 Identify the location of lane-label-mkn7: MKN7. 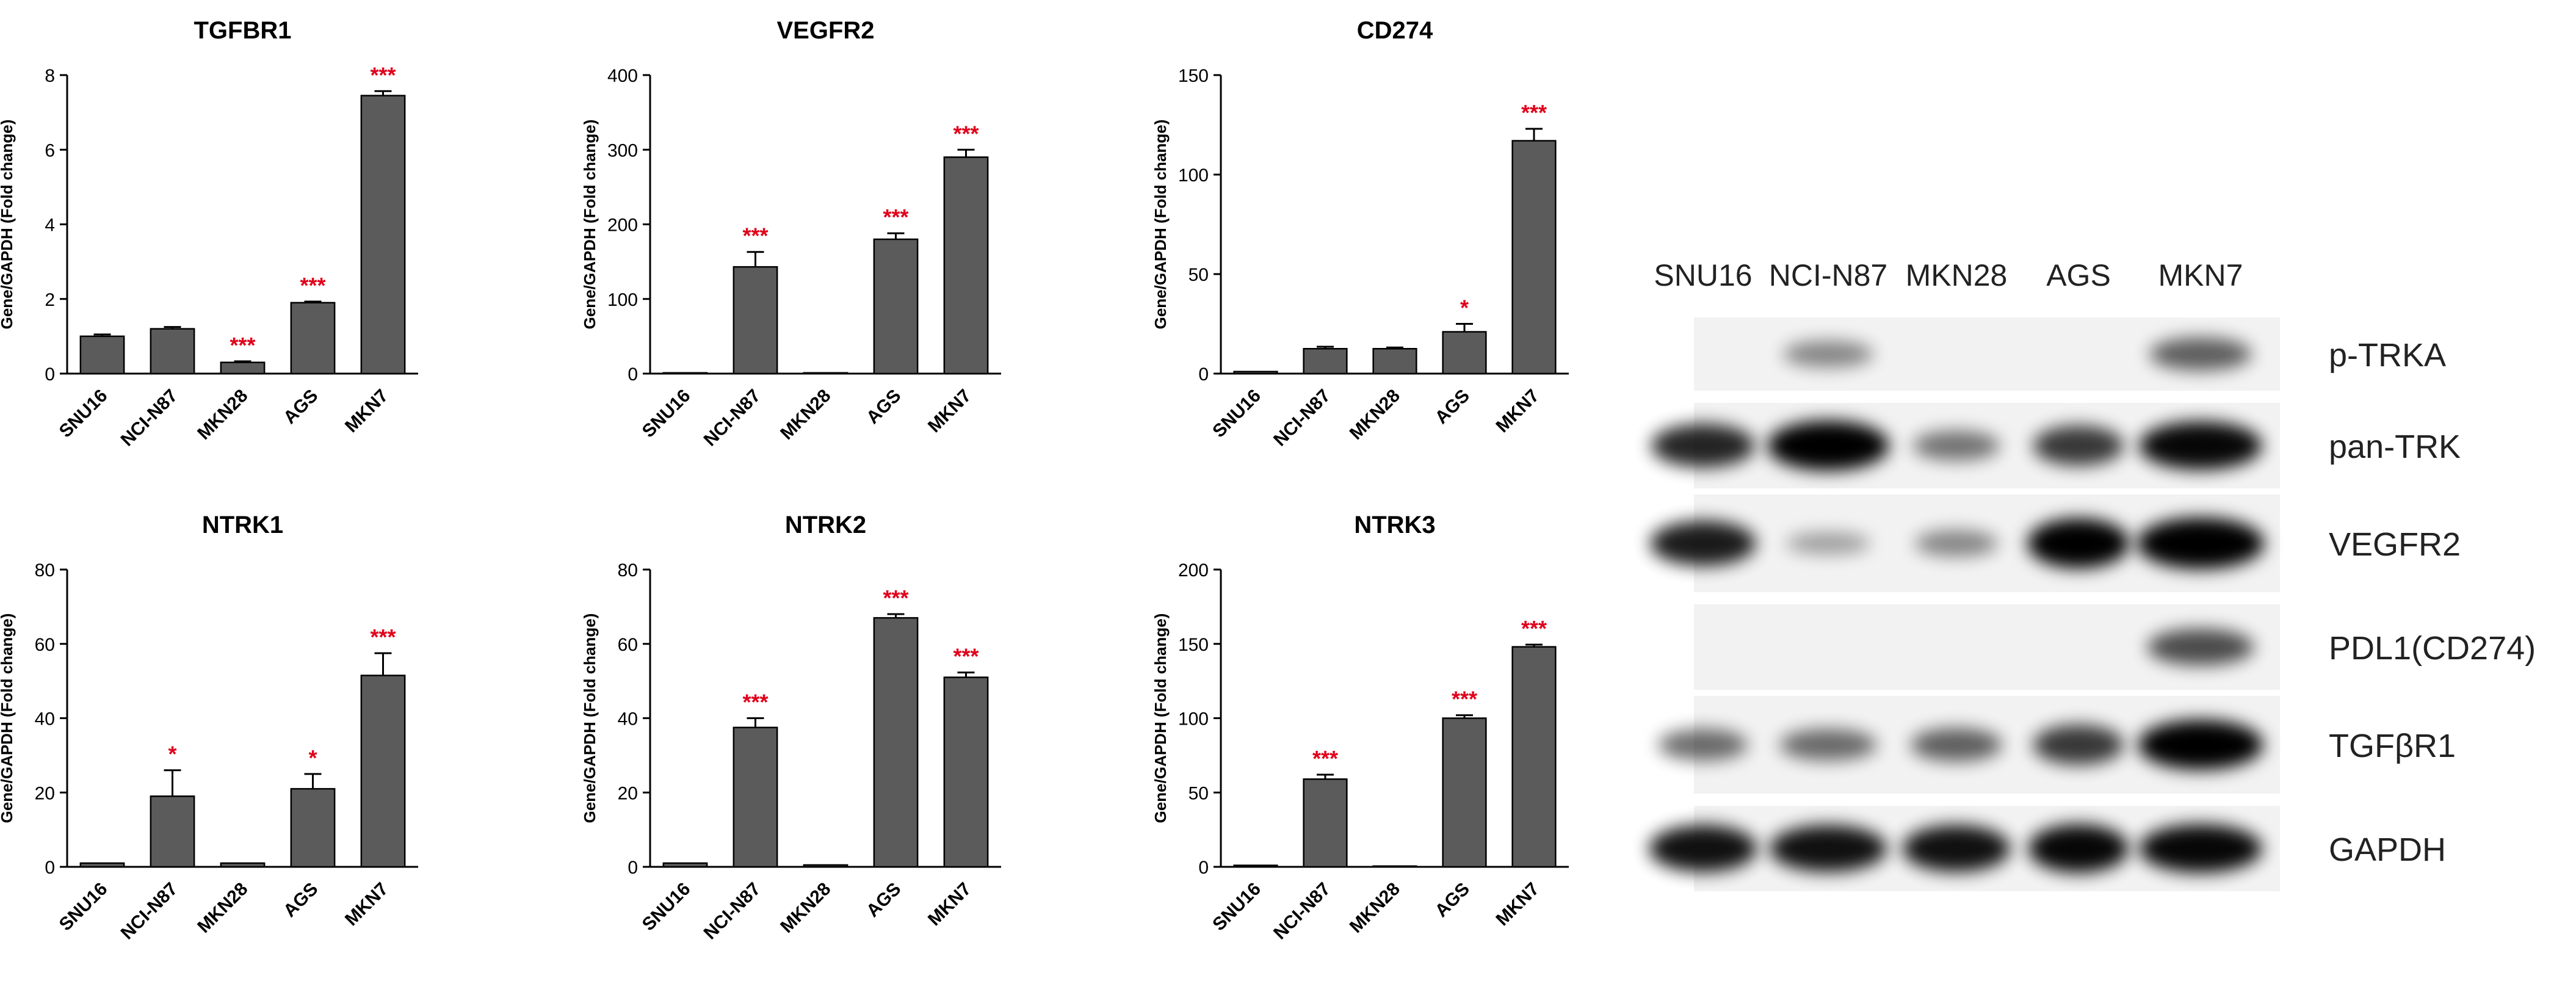
(2200, 275).